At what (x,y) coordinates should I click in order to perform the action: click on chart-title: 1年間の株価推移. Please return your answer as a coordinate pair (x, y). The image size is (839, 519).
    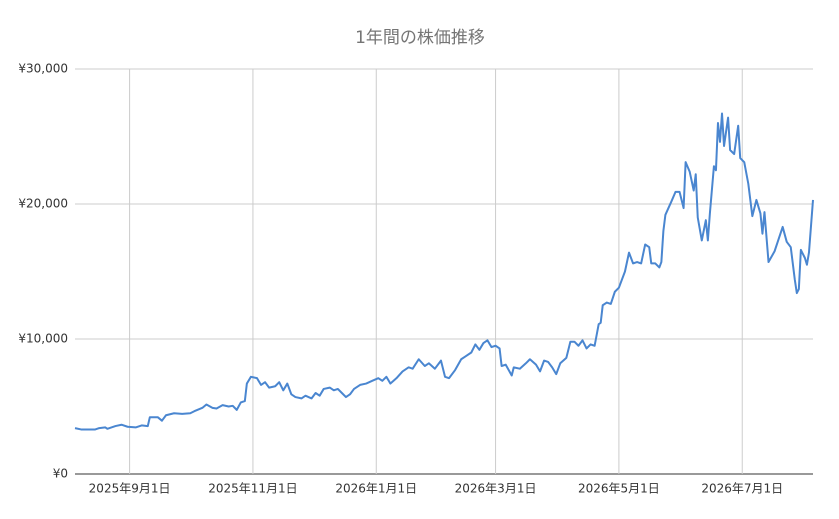
    Looking at the image, I should click on (420, 38).